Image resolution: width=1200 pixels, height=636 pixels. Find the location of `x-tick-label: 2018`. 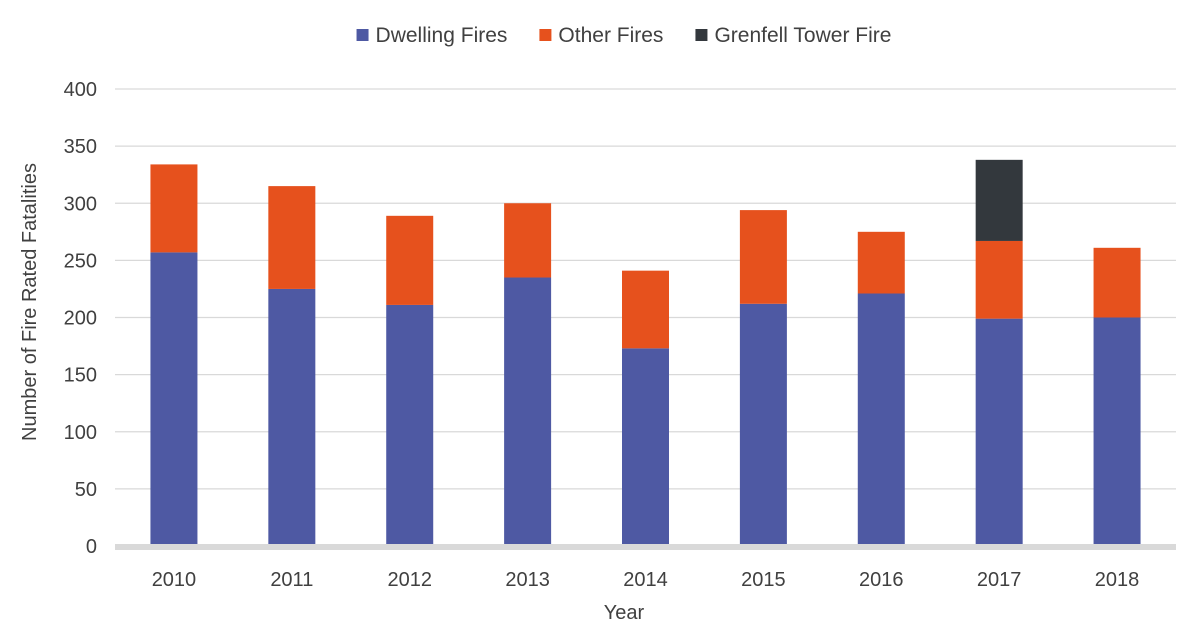

x-tick-label: 2018 is located at coordinates (1117, 580).